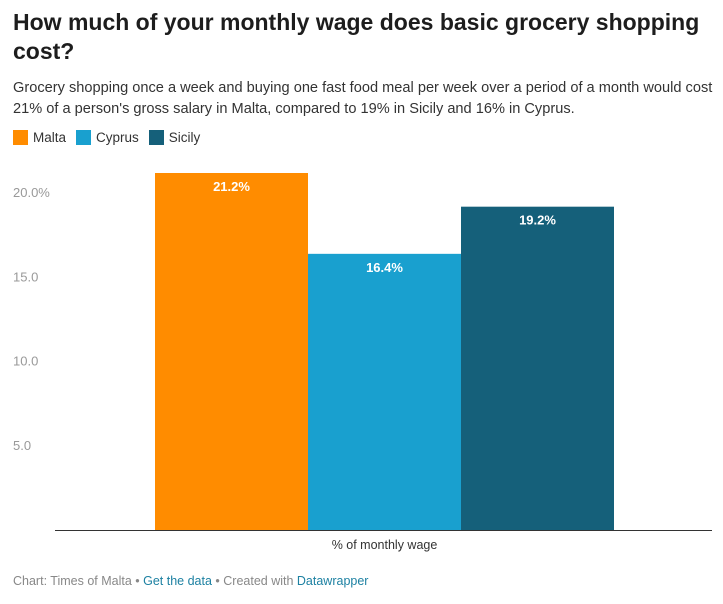 The width and height of the screenshot is (723, 604). What do you see at coordinates (25, 276) in the screenshot?
I see `y-tick-label: 15.0` at bounding box center [25, 276].